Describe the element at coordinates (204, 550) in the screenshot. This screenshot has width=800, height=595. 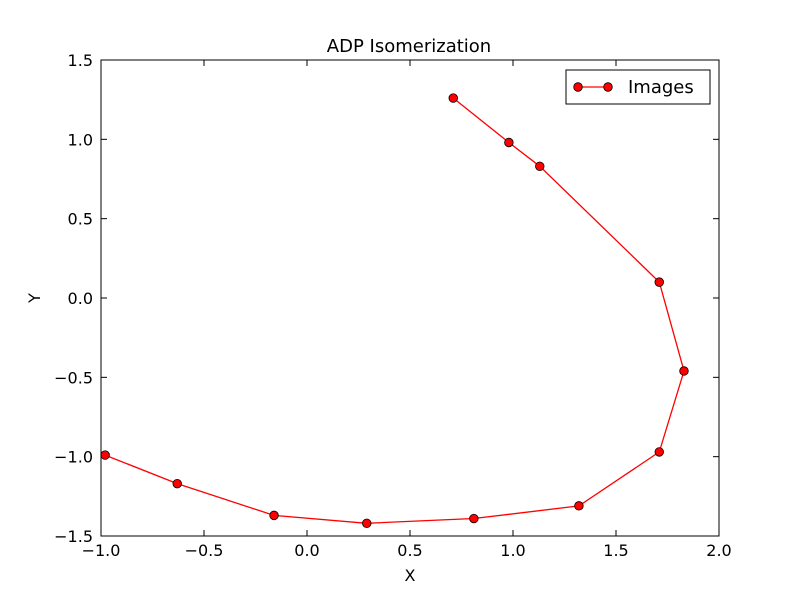
I see `x-tick-label: −0.5` at that location.